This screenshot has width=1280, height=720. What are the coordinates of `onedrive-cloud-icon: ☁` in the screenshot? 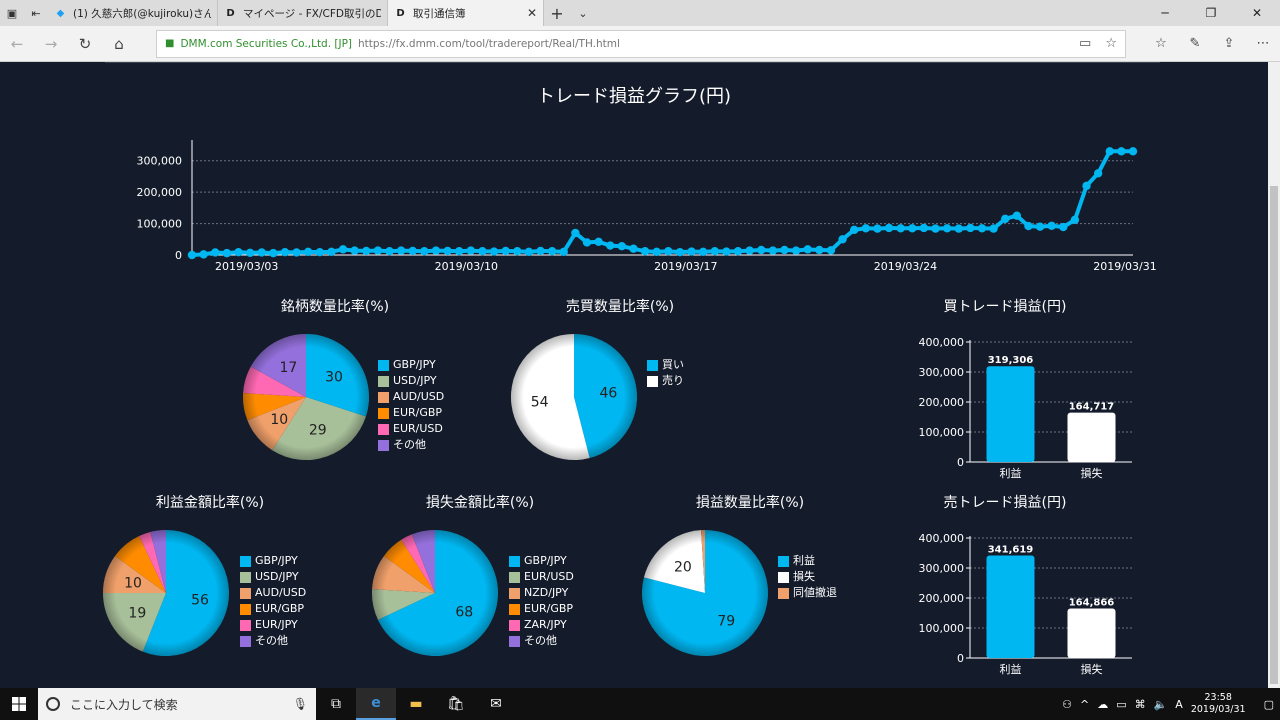 It's located at (1103, 704).